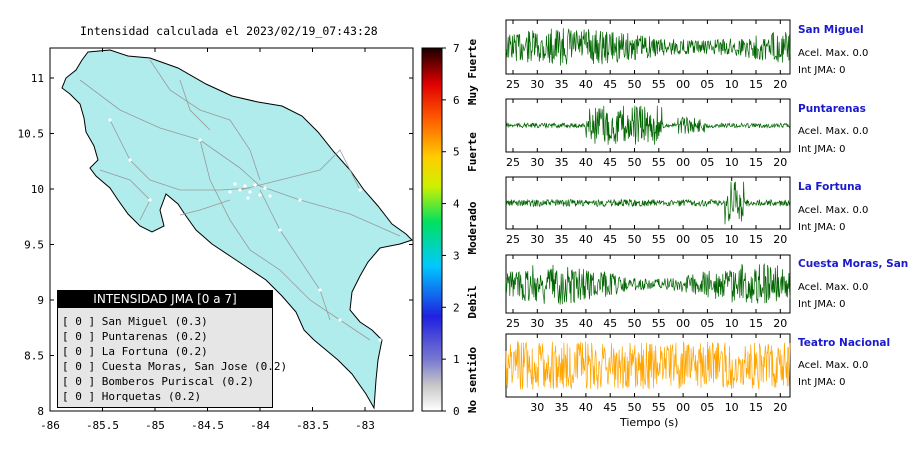  Describe the element at coordinates (562, 84) in the screenshot. I see `panel-tick-label: 35` at that location.